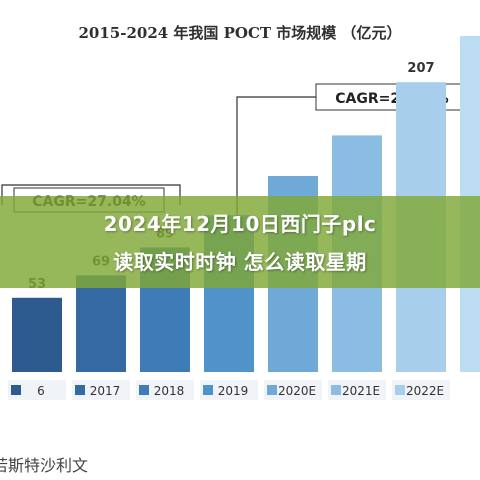 Image resolution: width=480 pixels, height=480 pixels. I want to click on x-label-2020E: 2020E, so click(297, 391).